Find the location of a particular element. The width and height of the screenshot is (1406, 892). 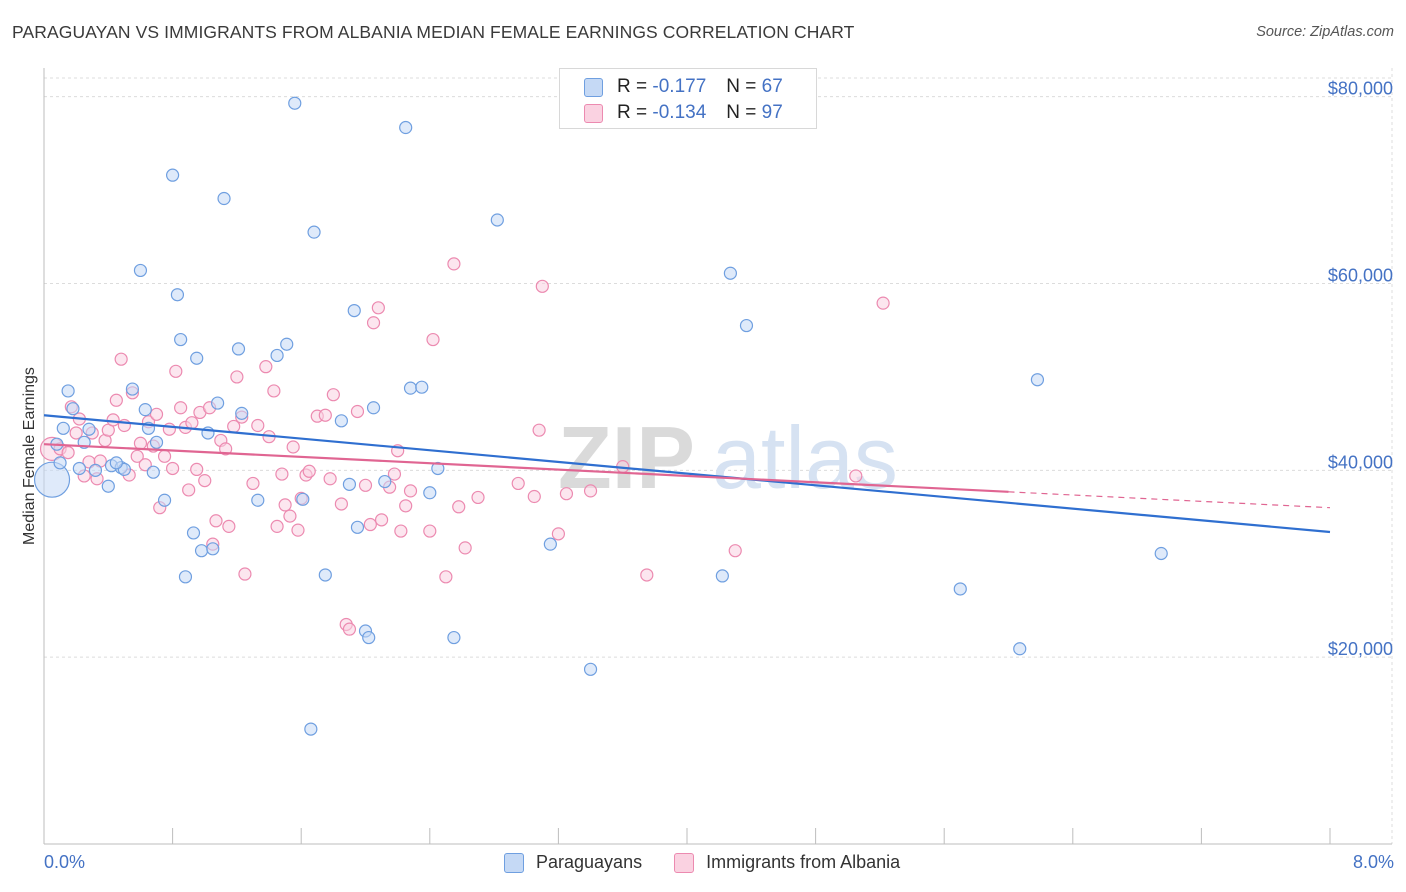

n-value: 97 is located at coordinates (772, 112).